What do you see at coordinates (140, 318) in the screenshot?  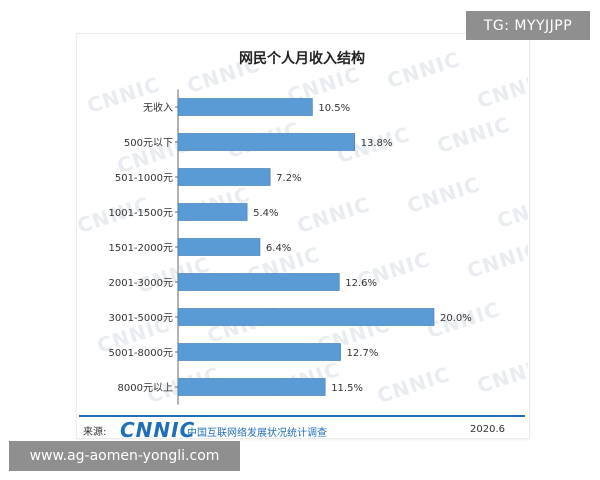 I see `category-label: 3001-5000元` at bounding box center [140, 318].